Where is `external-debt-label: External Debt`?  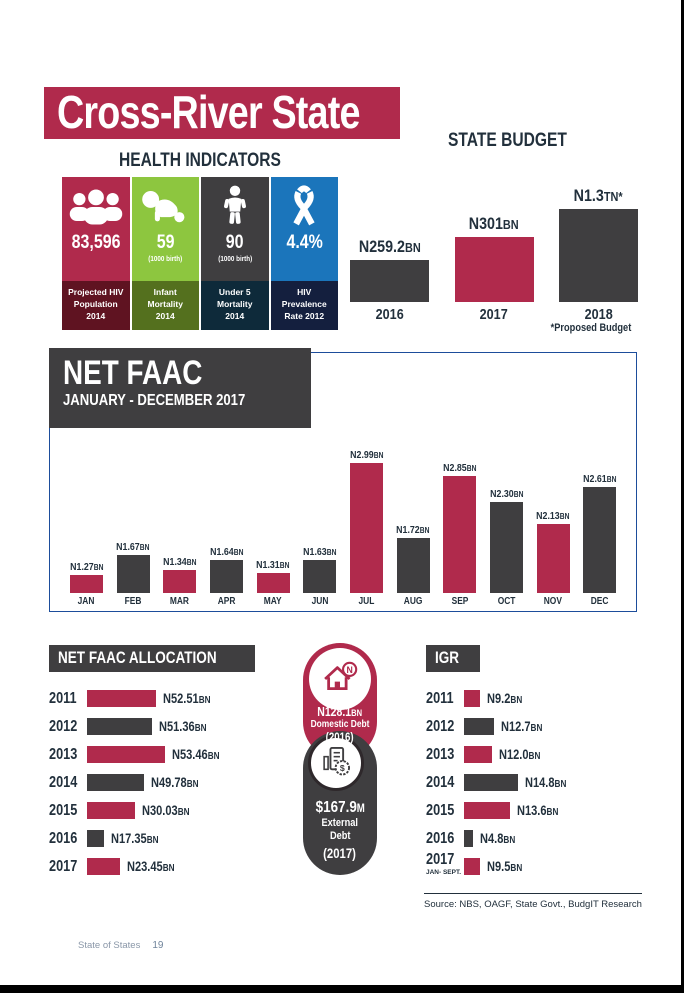
external-debt-label: External Debt is located at coordinates (340, 830).